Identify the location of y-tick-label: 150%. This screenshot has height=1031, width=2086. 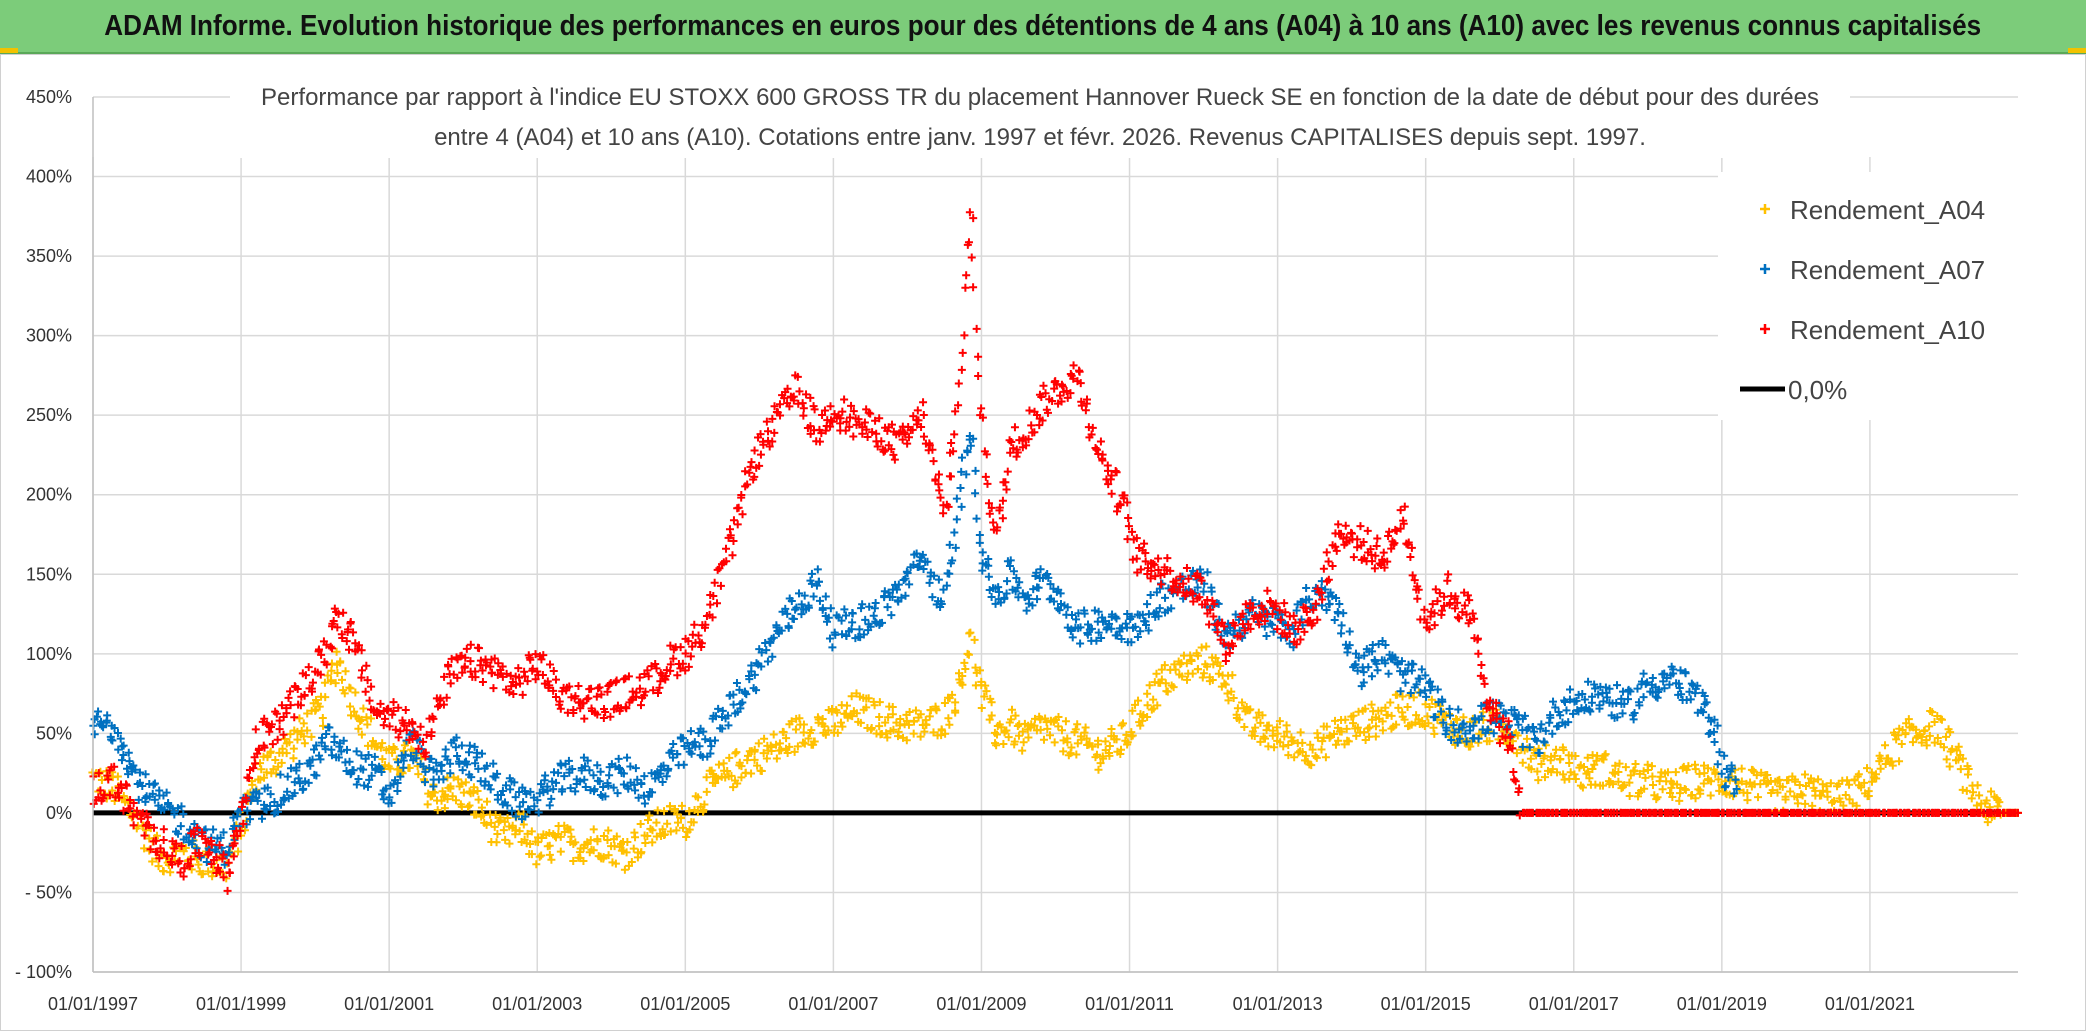
(49, 574).